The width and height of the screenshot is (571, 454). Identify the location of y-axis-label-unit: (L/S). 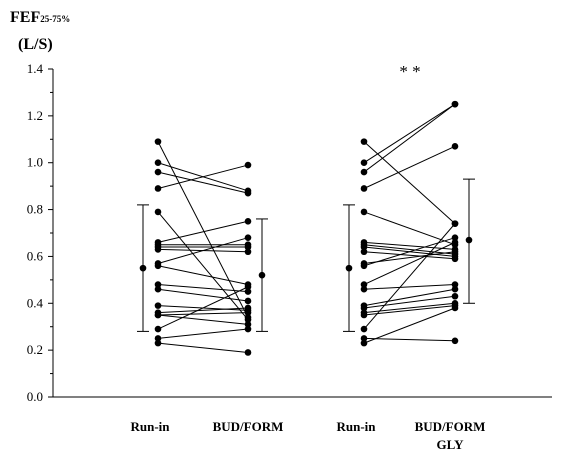
(35, 44).